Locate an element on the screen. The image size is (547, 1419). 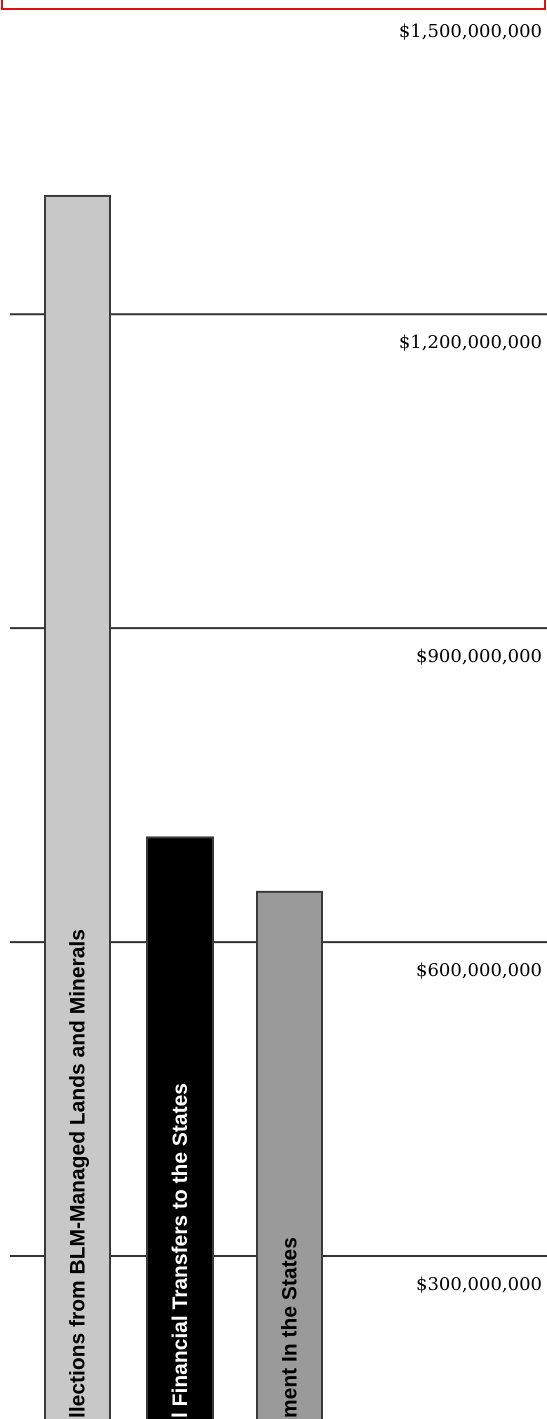
top-frame is located at coordinates (273, 5).